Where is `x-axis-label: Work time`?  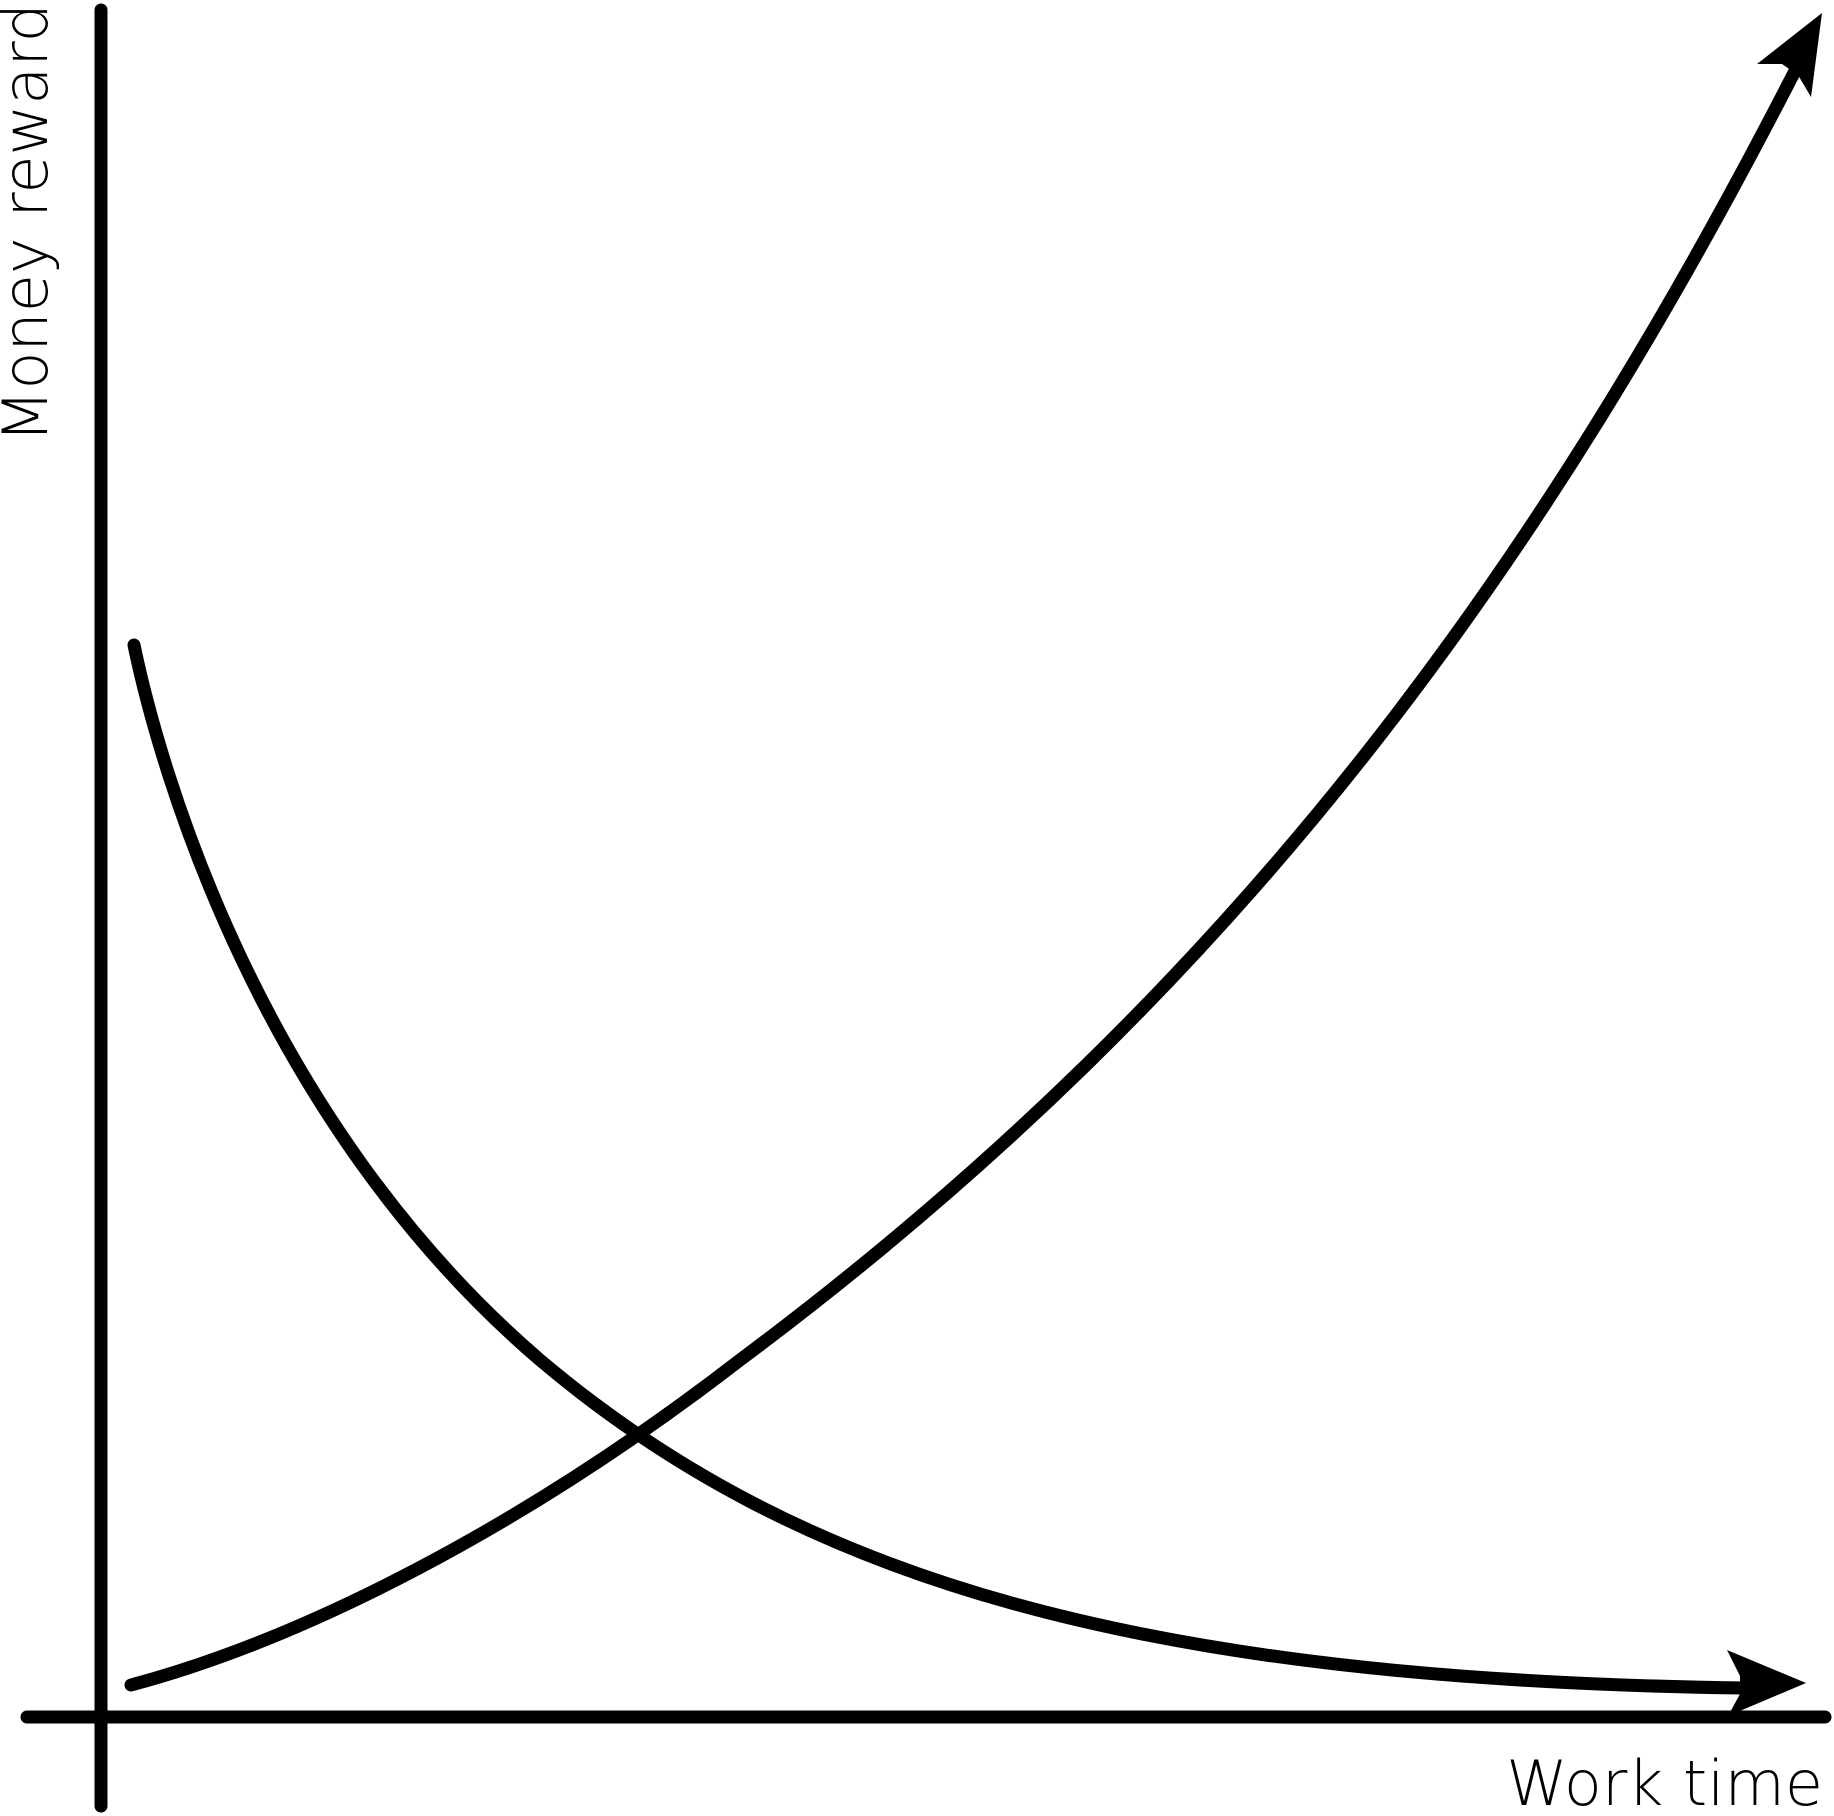 x-axis-label: Work time is located at coordinates (1664, 1781).